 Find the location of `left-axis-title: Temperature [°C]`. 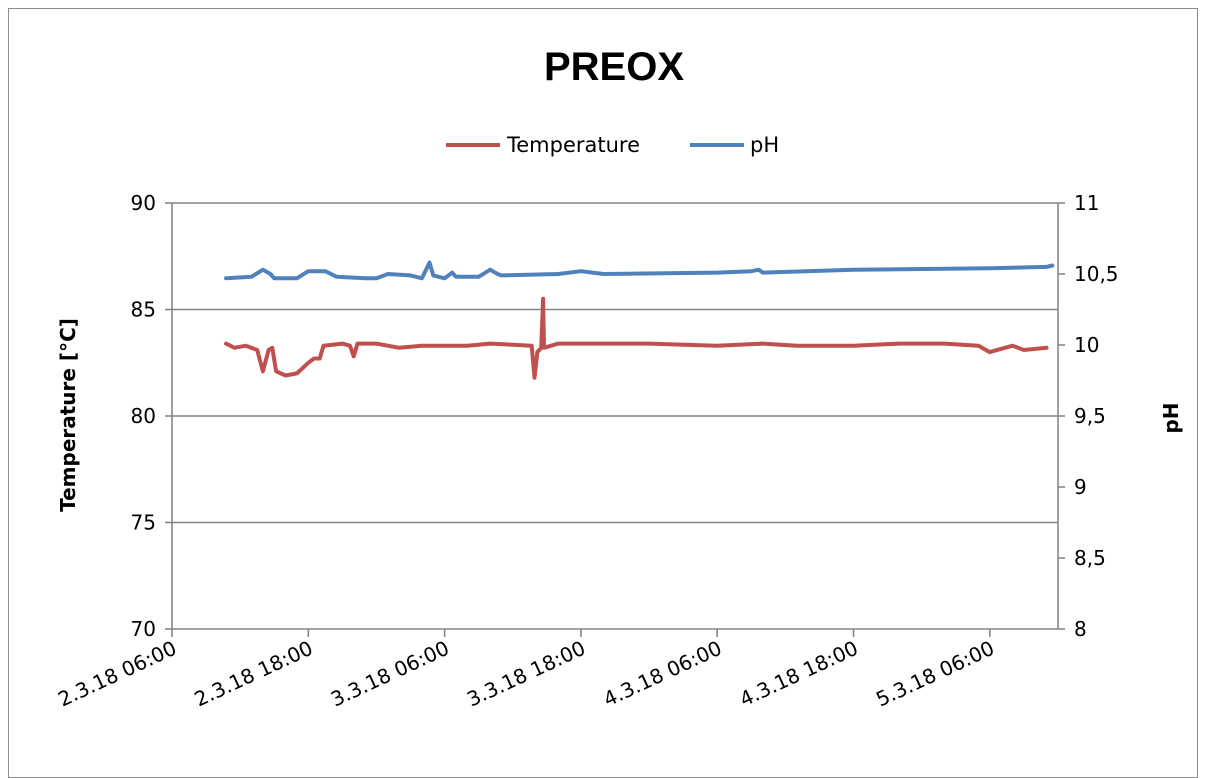

left-axis-title: Temperature [°C] is located at coordinates (68, 415).